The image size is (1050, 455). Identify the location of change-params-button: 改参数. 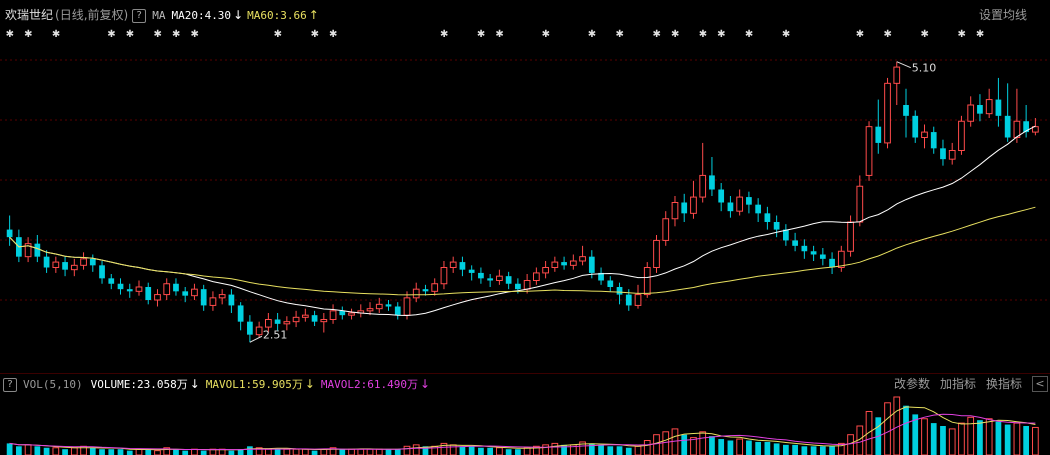
(912, 384).